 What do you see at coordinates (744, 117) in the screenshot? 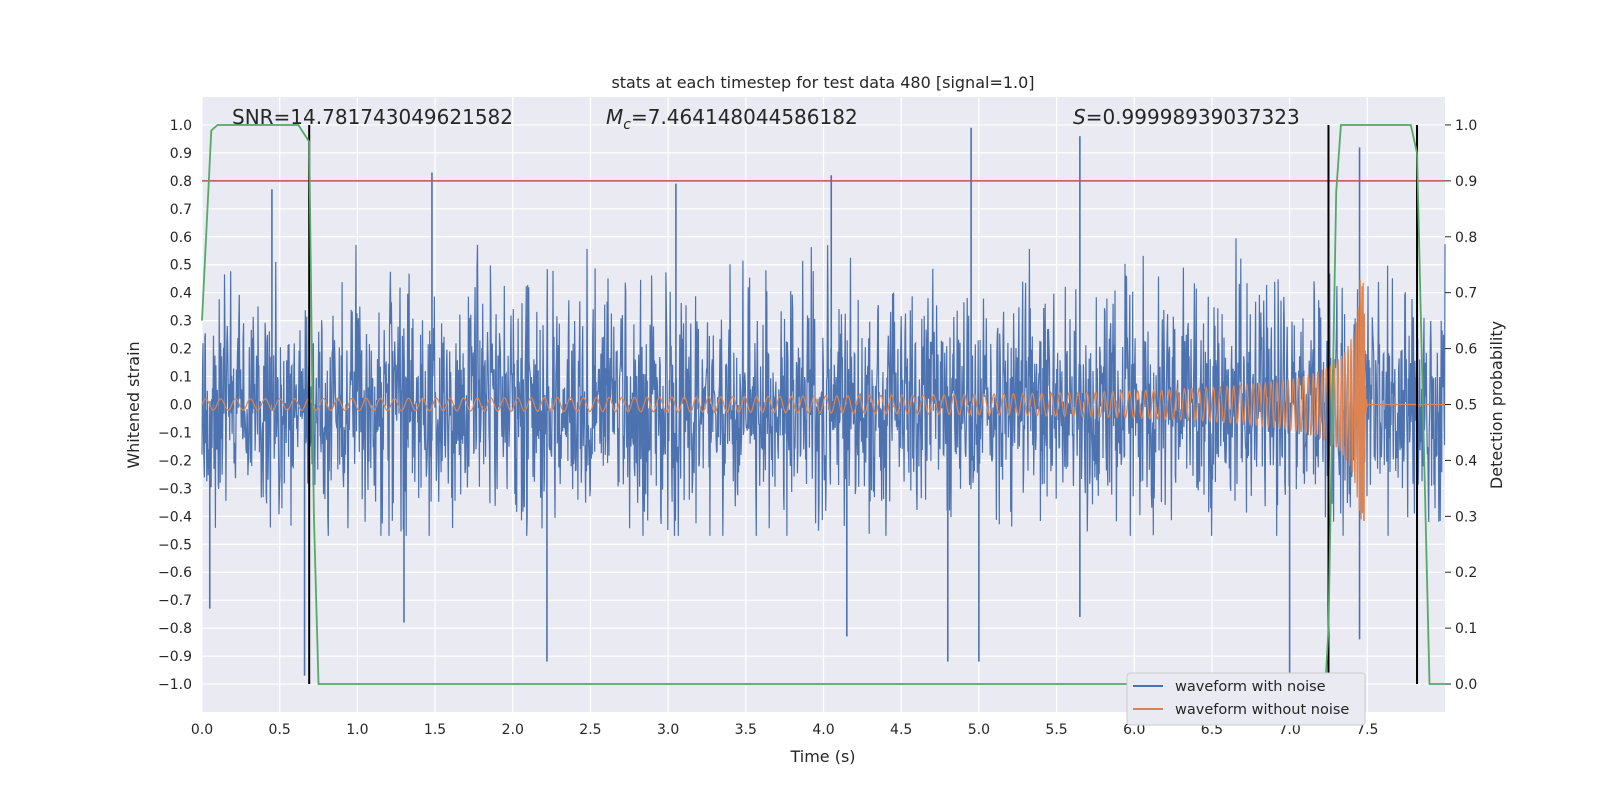
I see `chirp-mass-value: =7.464148044586182` at bounding box center [744, 117].